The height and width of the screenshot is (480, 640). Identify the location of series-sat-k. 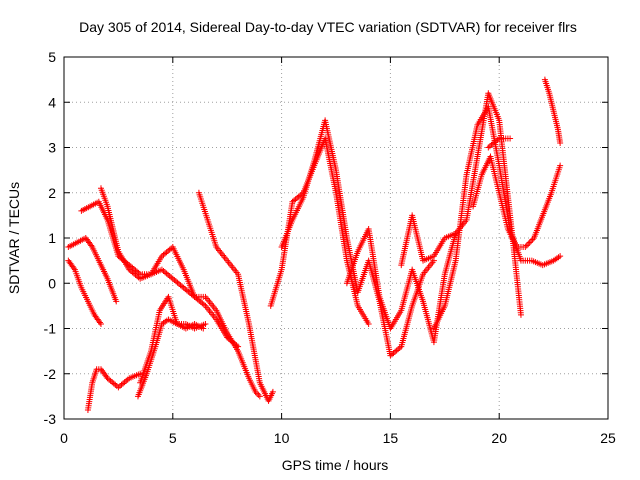
(401, 285).